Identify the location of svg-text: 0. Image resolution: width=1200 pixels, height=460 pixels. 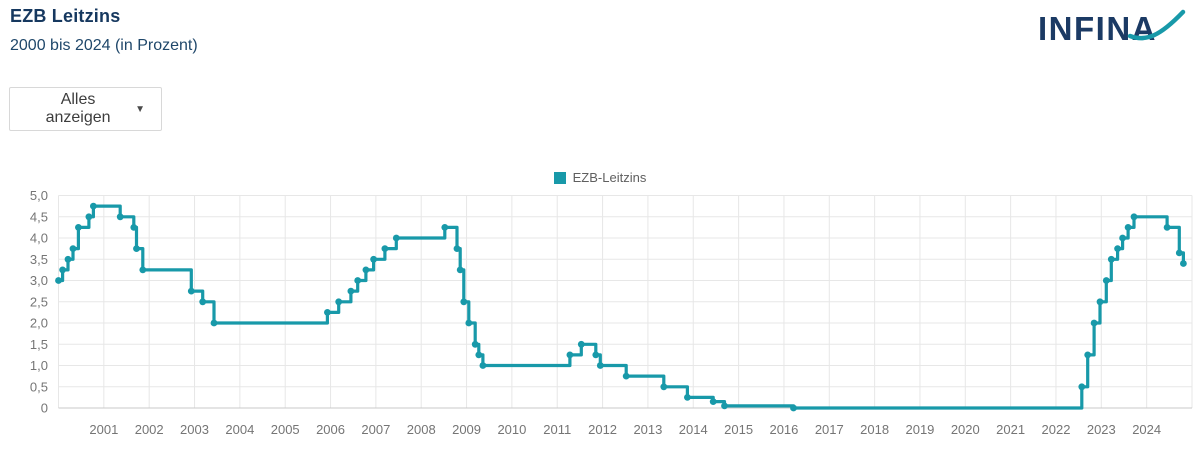
(44, 408).